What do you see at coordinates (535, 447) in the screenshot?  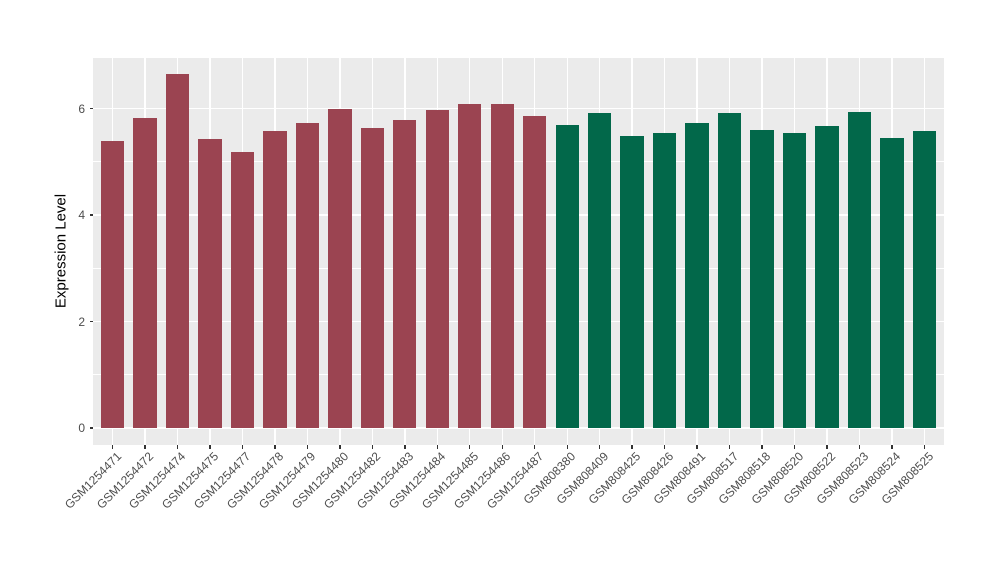 I see `x-tick-mark-GSM1254487` at bounding box center [535, 447].